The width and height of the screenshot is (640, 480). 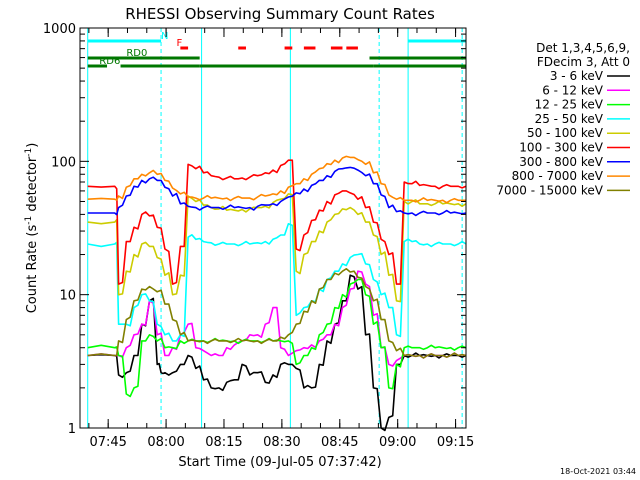 What do you see at coordinates (72, 429) in the screenshot?
I see `y-tick-label: 1` at bounding box center [72, 429].